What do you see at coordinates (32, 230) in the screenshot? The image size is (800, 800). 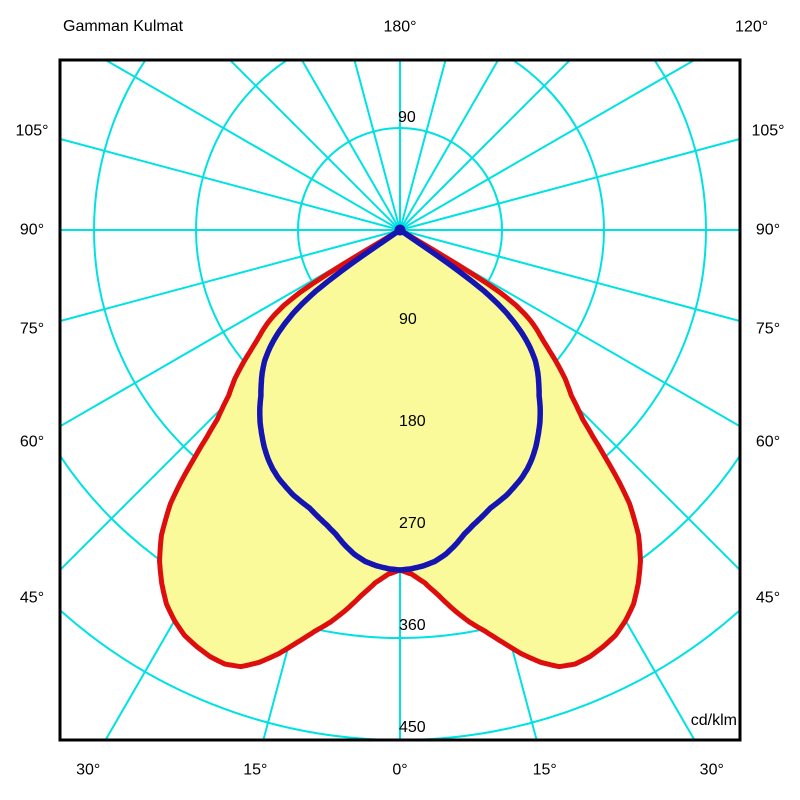 I see `gamma-label-left: 90°` at bounding box center [32, 230].